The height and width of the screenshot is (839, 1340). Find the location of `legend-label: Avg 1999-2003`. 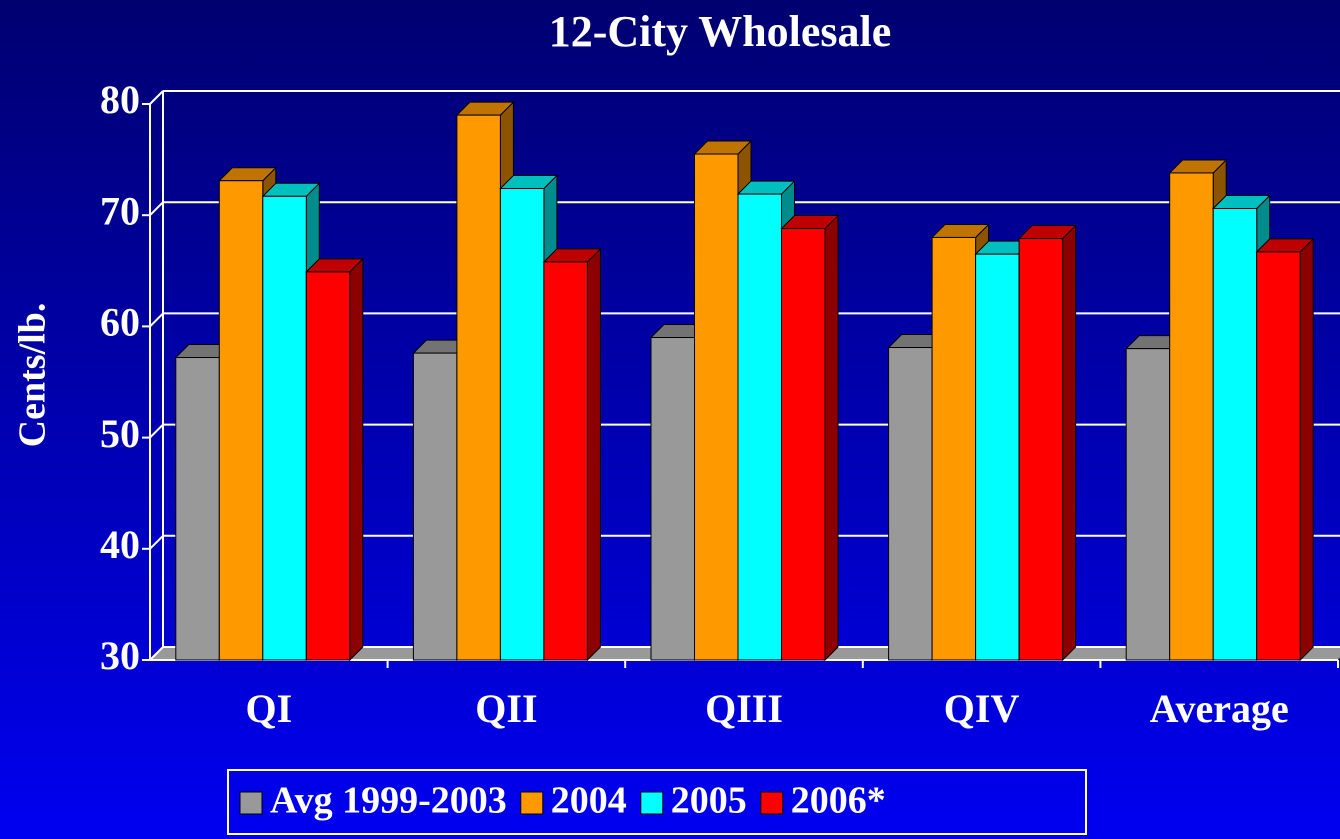

legend-label: Avg 1999-2003 is located at coordinates (388, 801).